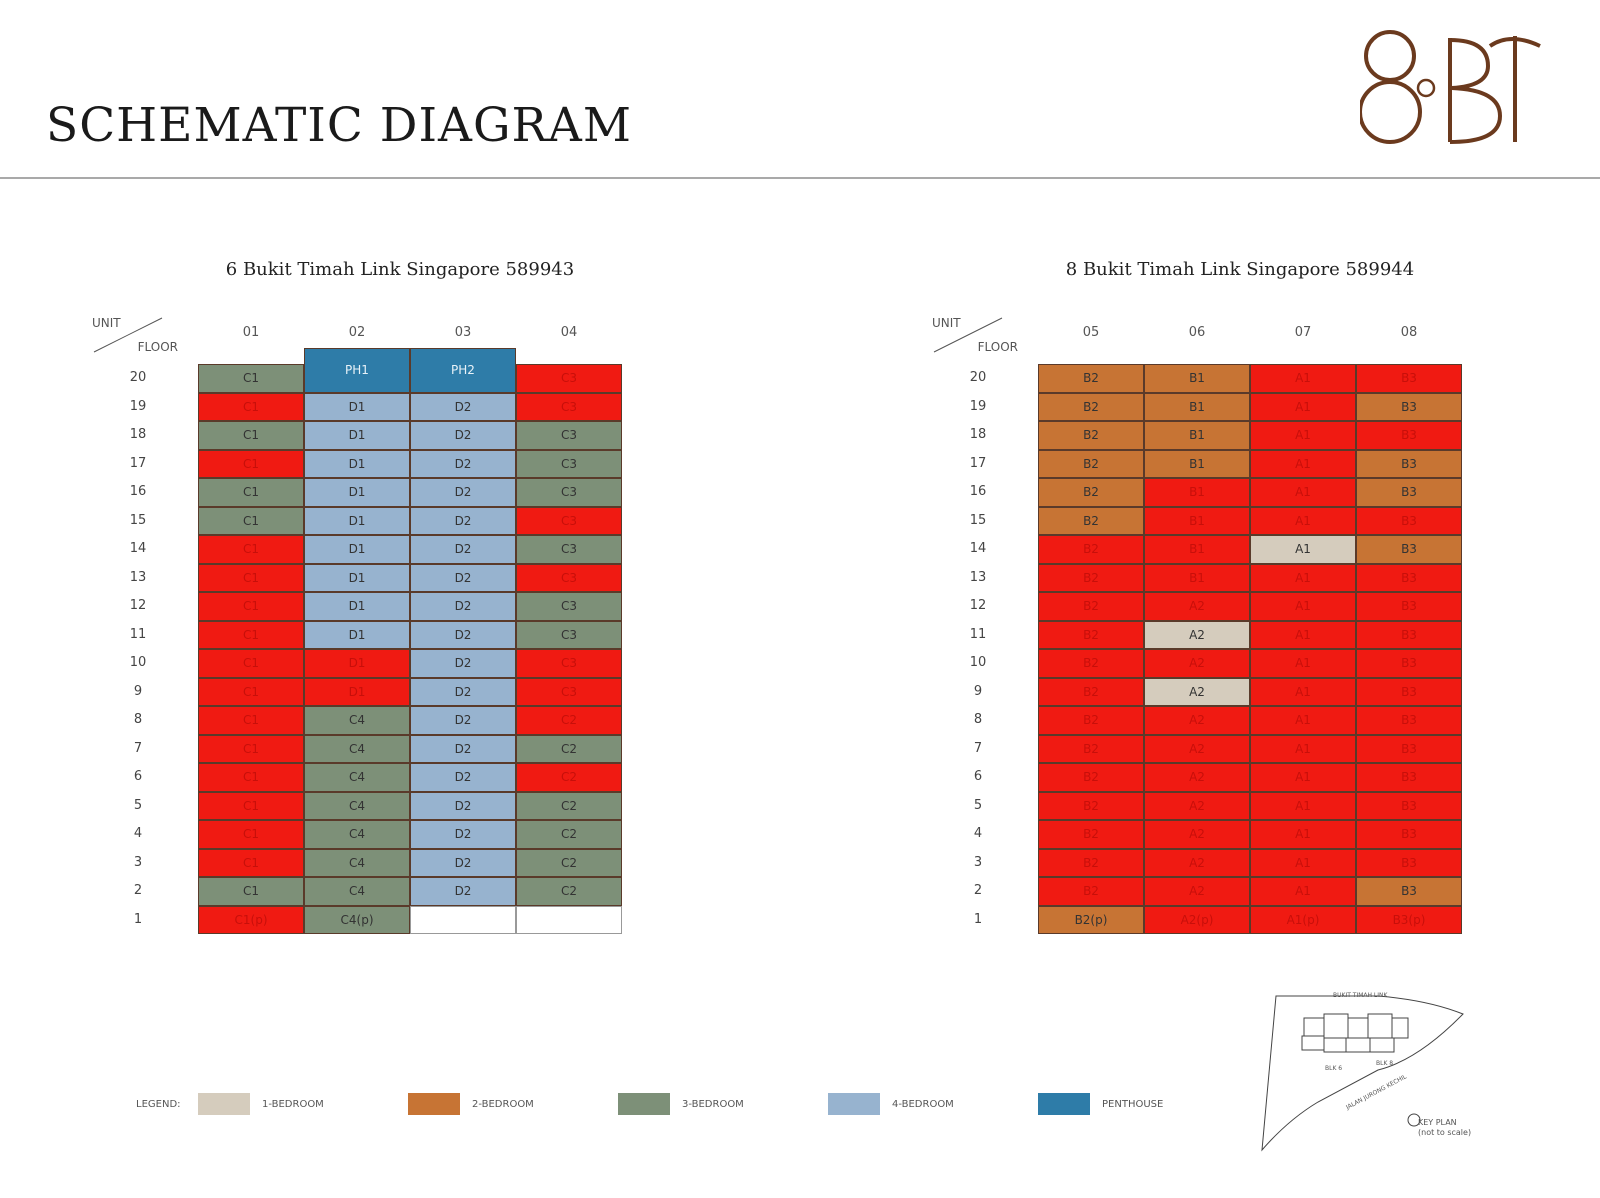 This screenshot has width=1600, height=1198. Describe the element at coordinates (644, 1104) in the screenshot. I see `legend-swatch-3-bedroom` at that location.